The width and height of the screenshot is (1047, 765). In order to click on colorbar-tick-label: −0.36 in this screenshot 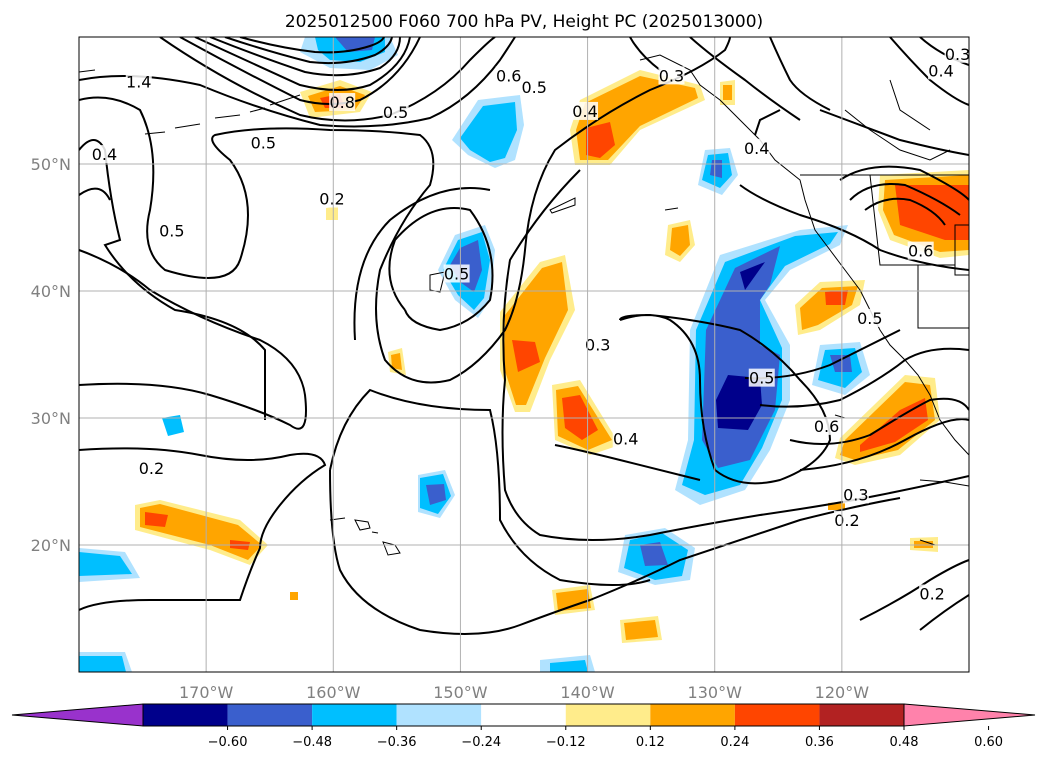, I will do `click(397, 742)`.